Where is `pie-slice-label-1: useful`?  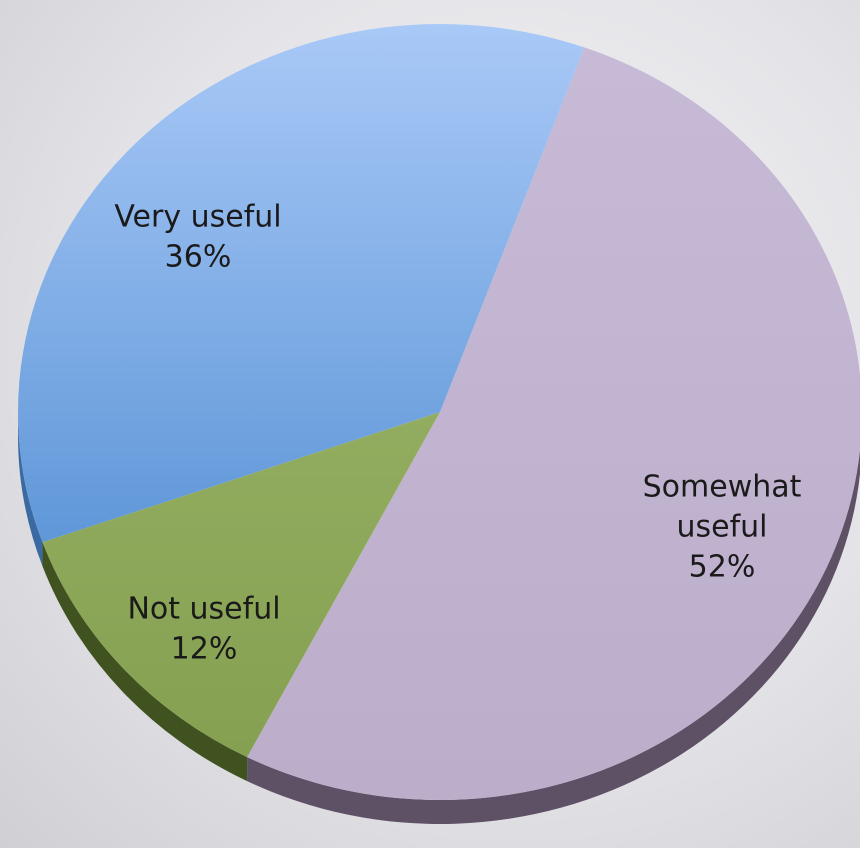 pie-slice-label-1: useful is located at coordinates (721, 527).